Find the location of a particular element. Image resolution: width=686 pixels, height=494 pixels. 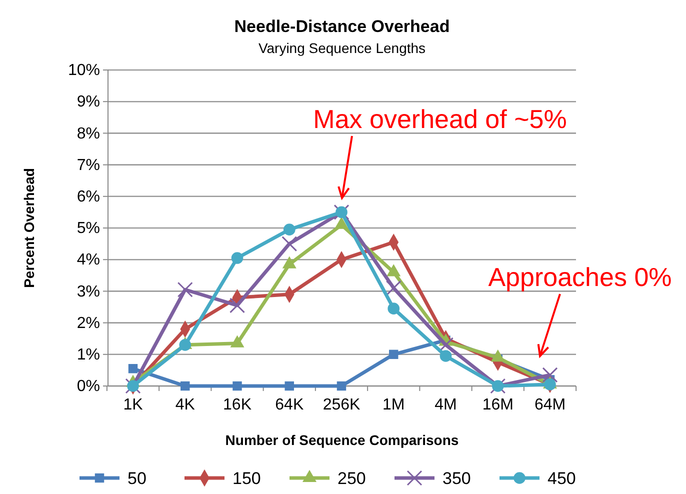

y-tick-label: 10% is located at coordinates (84, 71).